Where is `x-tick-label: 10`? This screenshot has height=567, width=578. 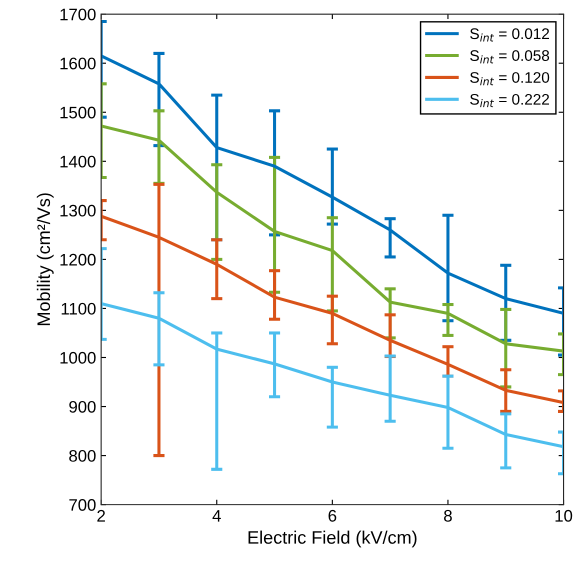
x-tick-label: 10 is located at coordinates (564, 516).